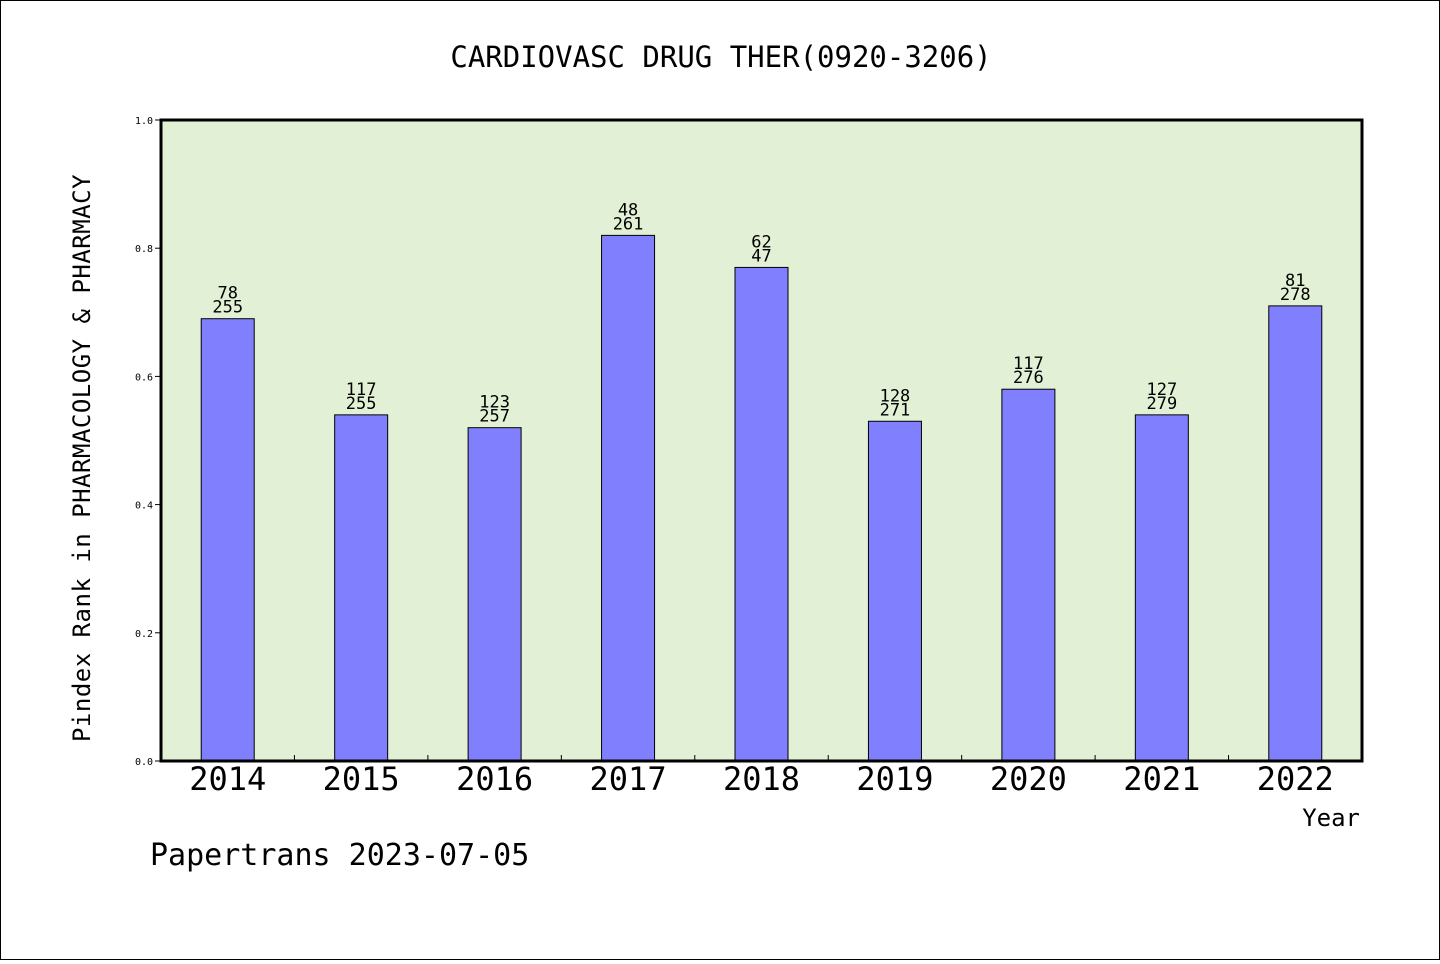 The image size is (1440, 964). I want to click on x-tick-label: 2017, so click(628, 779).